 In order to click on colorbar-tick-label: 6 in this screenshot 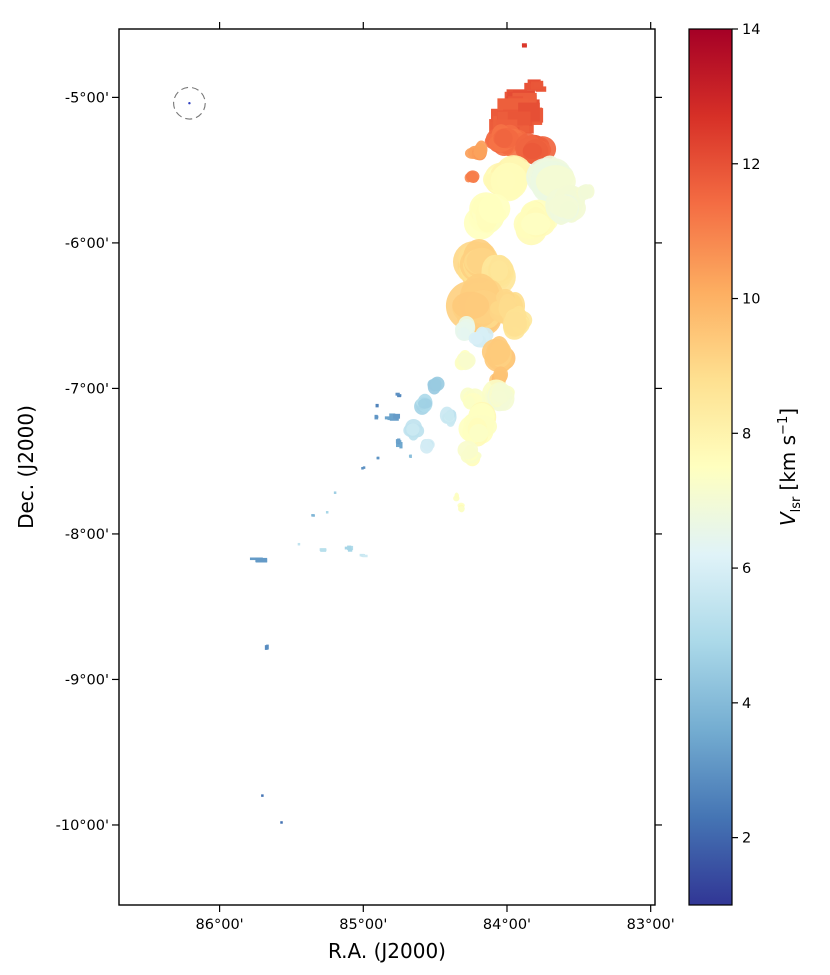, I will do `click(746, 569)`.